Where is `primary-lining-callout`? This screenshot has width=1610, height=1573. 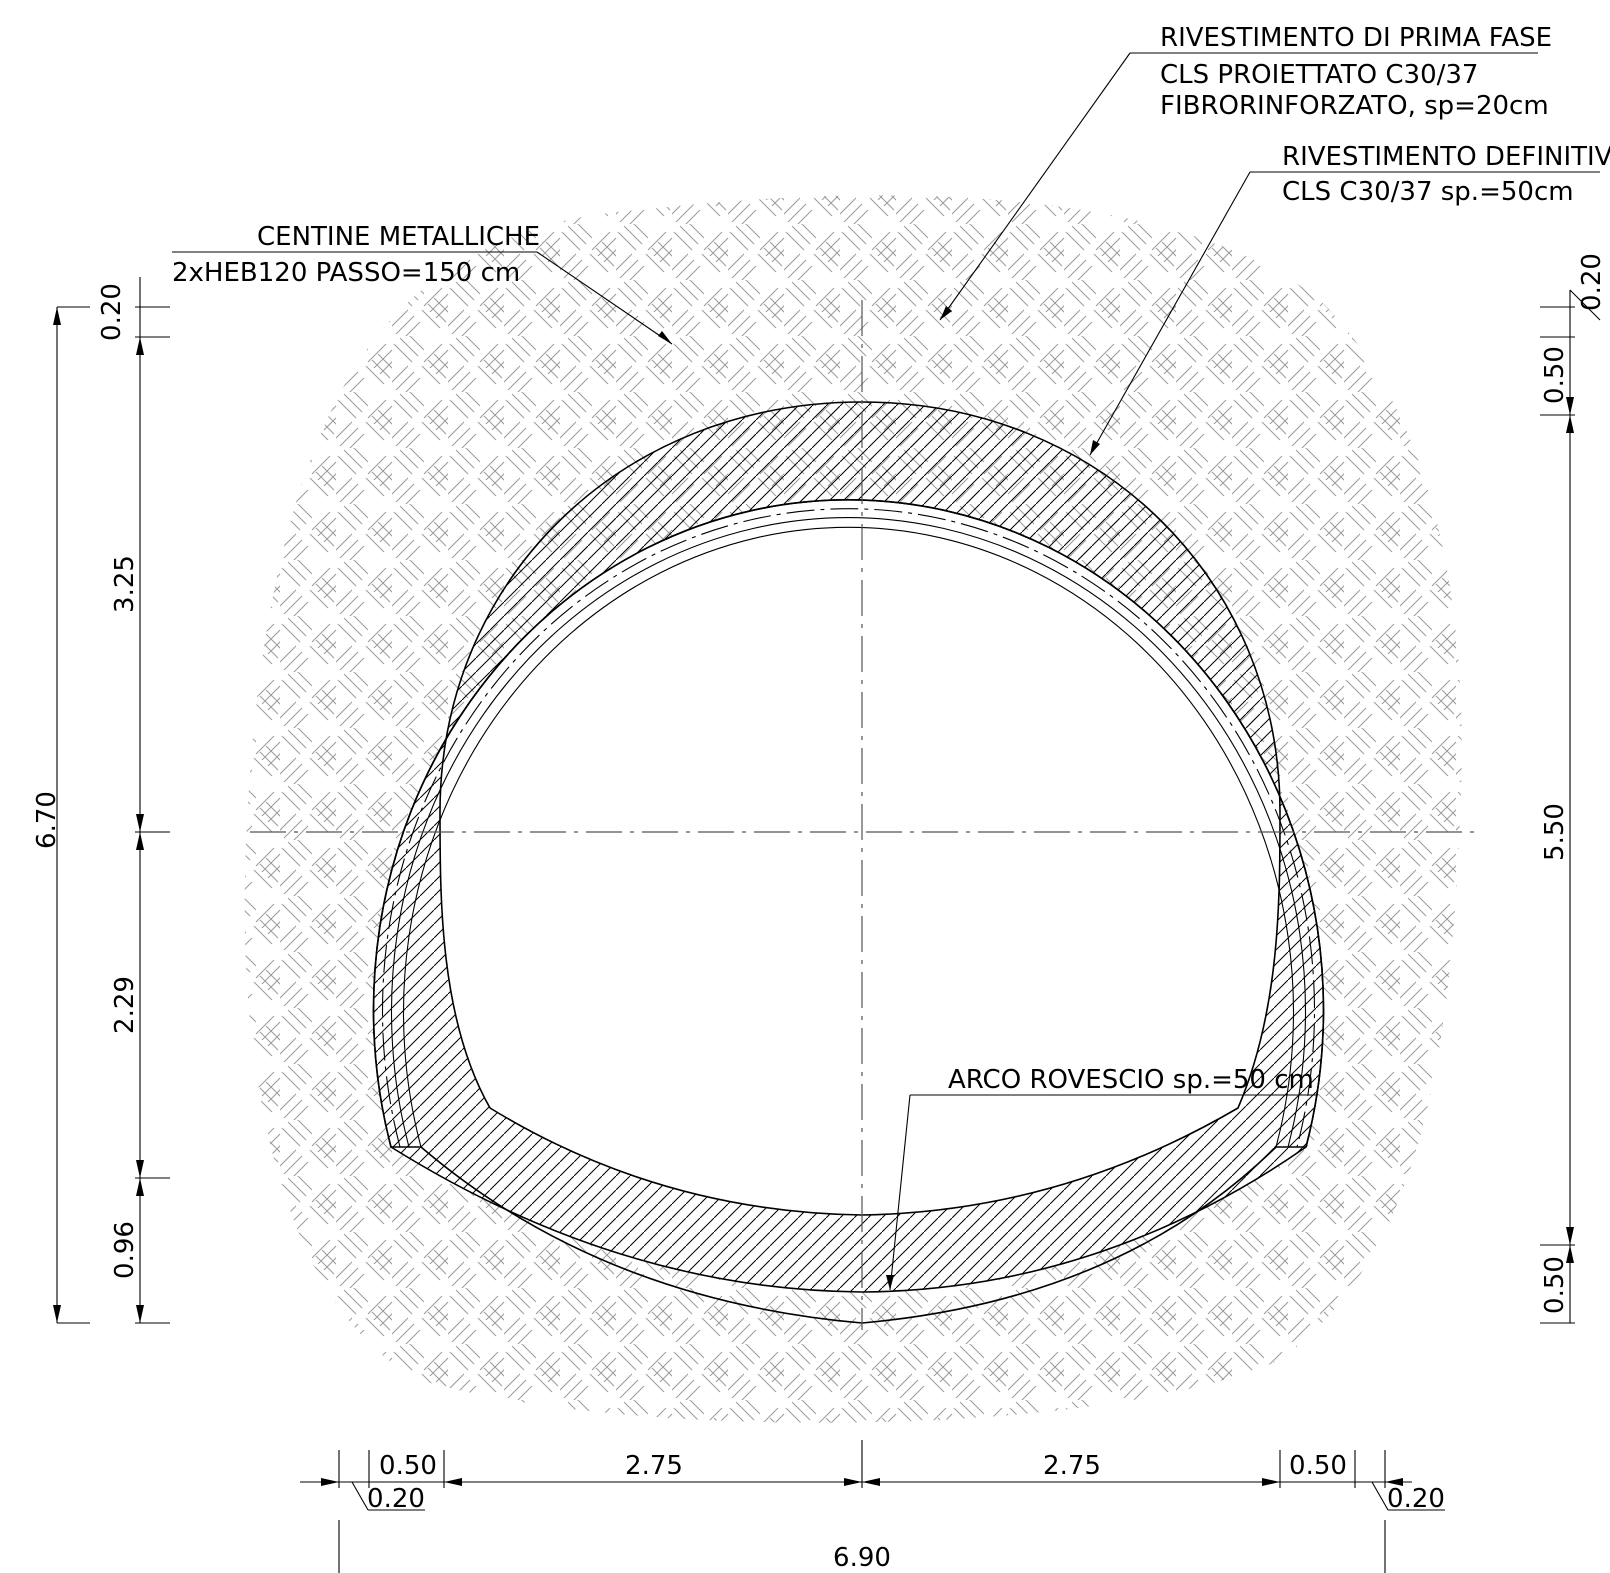 primary-lining-callout is located at coordinates (1238, 186).